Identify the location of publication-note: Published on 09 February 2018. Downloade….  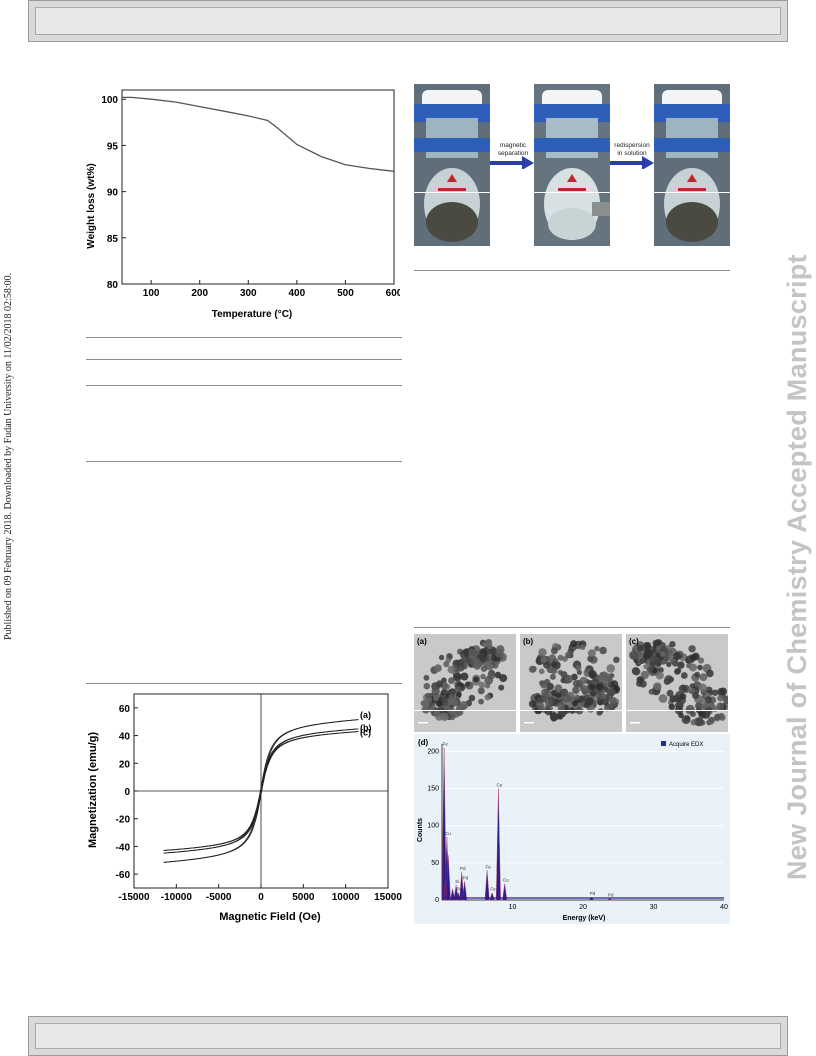
(8, 456).